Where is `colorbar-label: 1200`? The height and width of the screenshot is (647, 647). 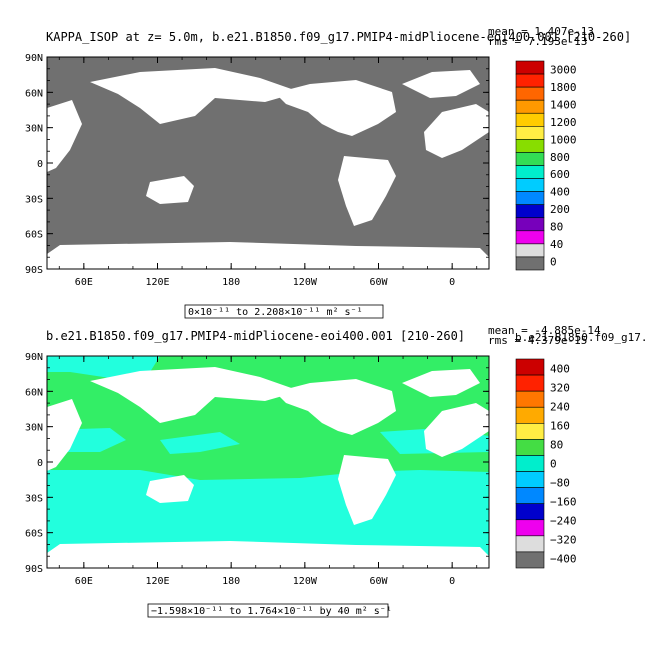 colorbar-label: 1200 is located at coordinates (563, 122).